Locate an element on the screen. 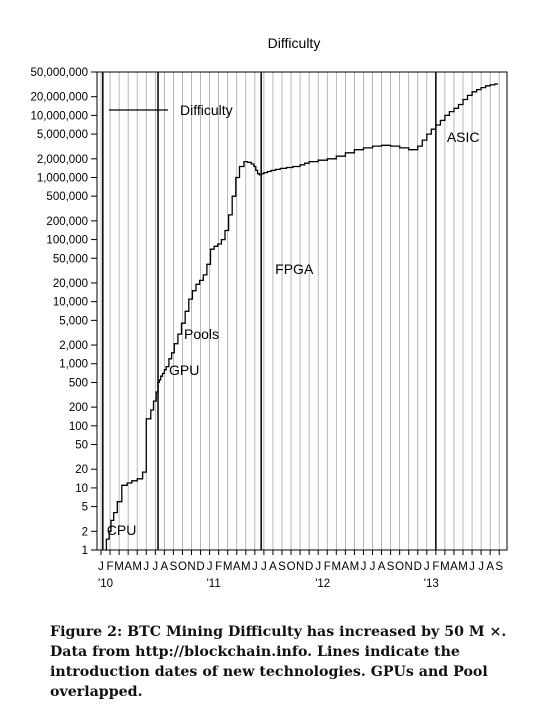  y-tick-label: 2,000,000 is located at coordinates (62, 160).